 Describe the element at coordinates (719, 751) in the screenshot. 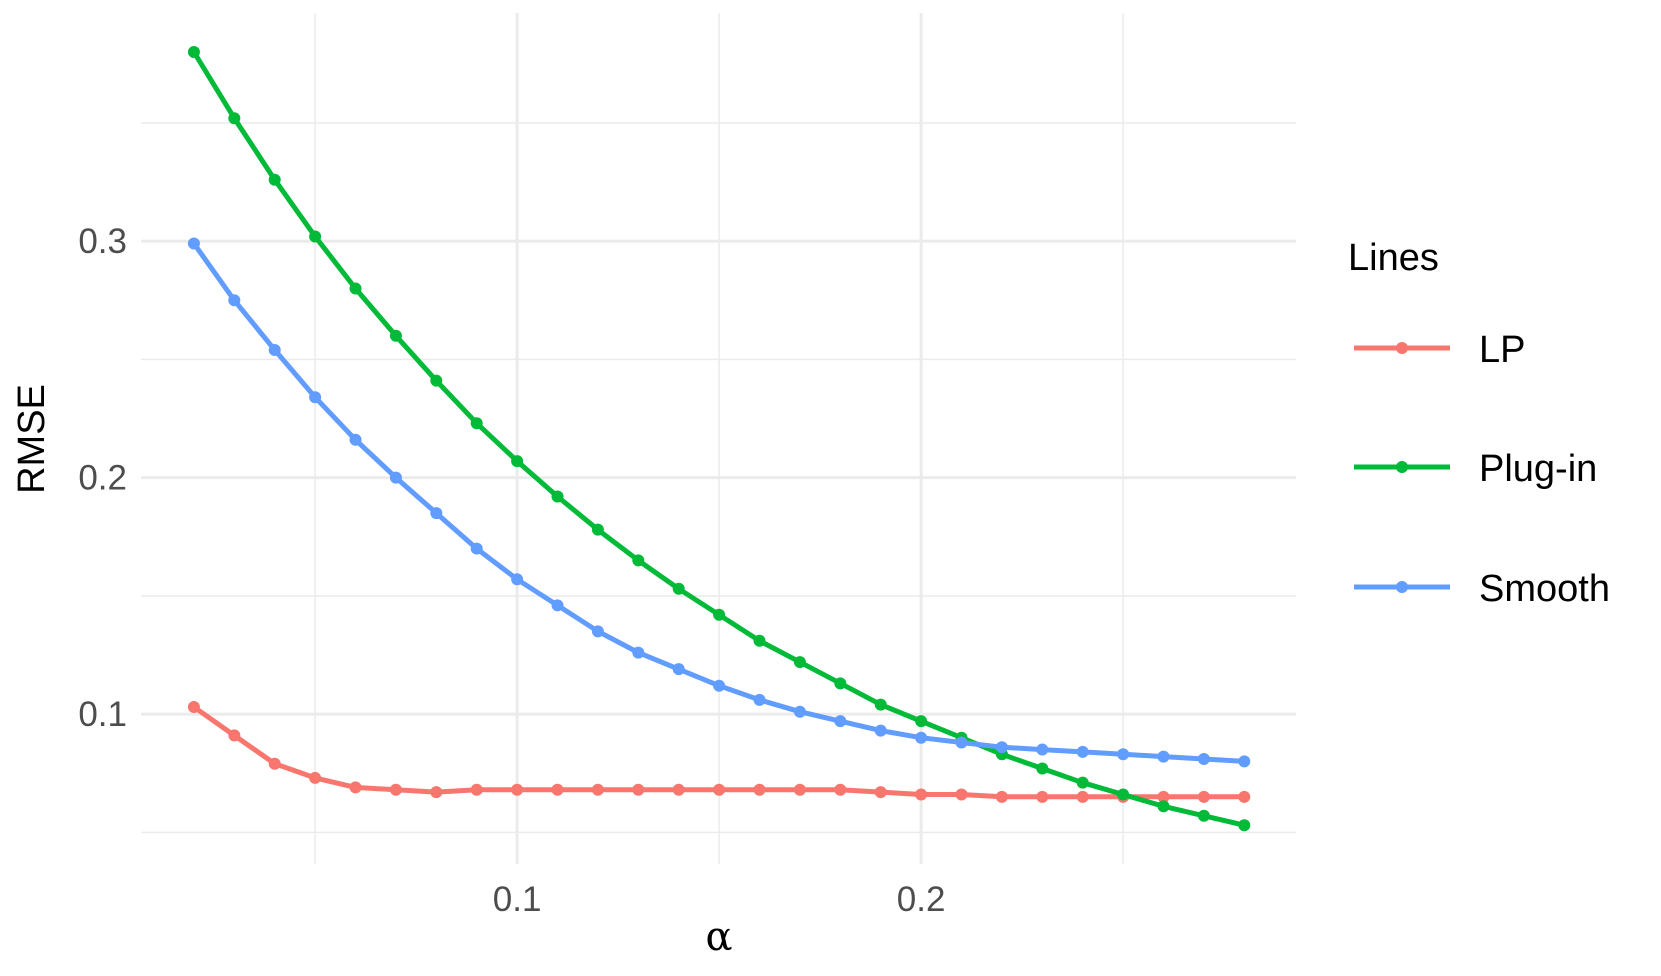

I see `series-lp` at that location.